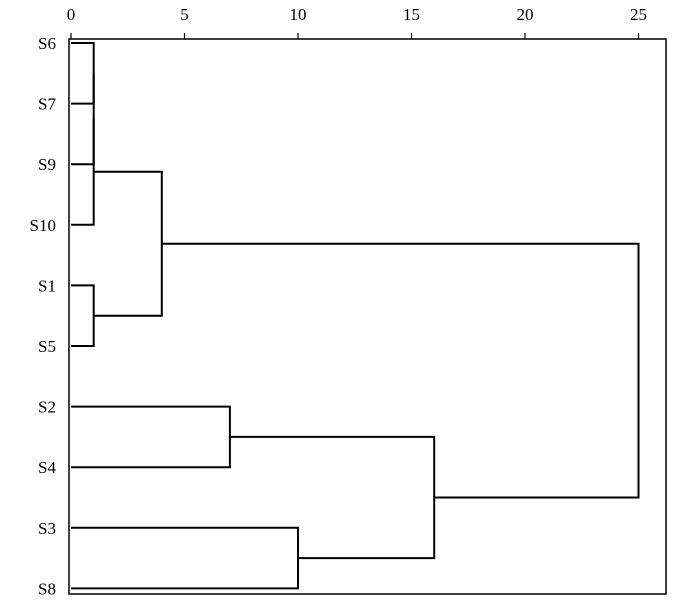  I want to click on x-tick-label: 10, so click(298, 14).